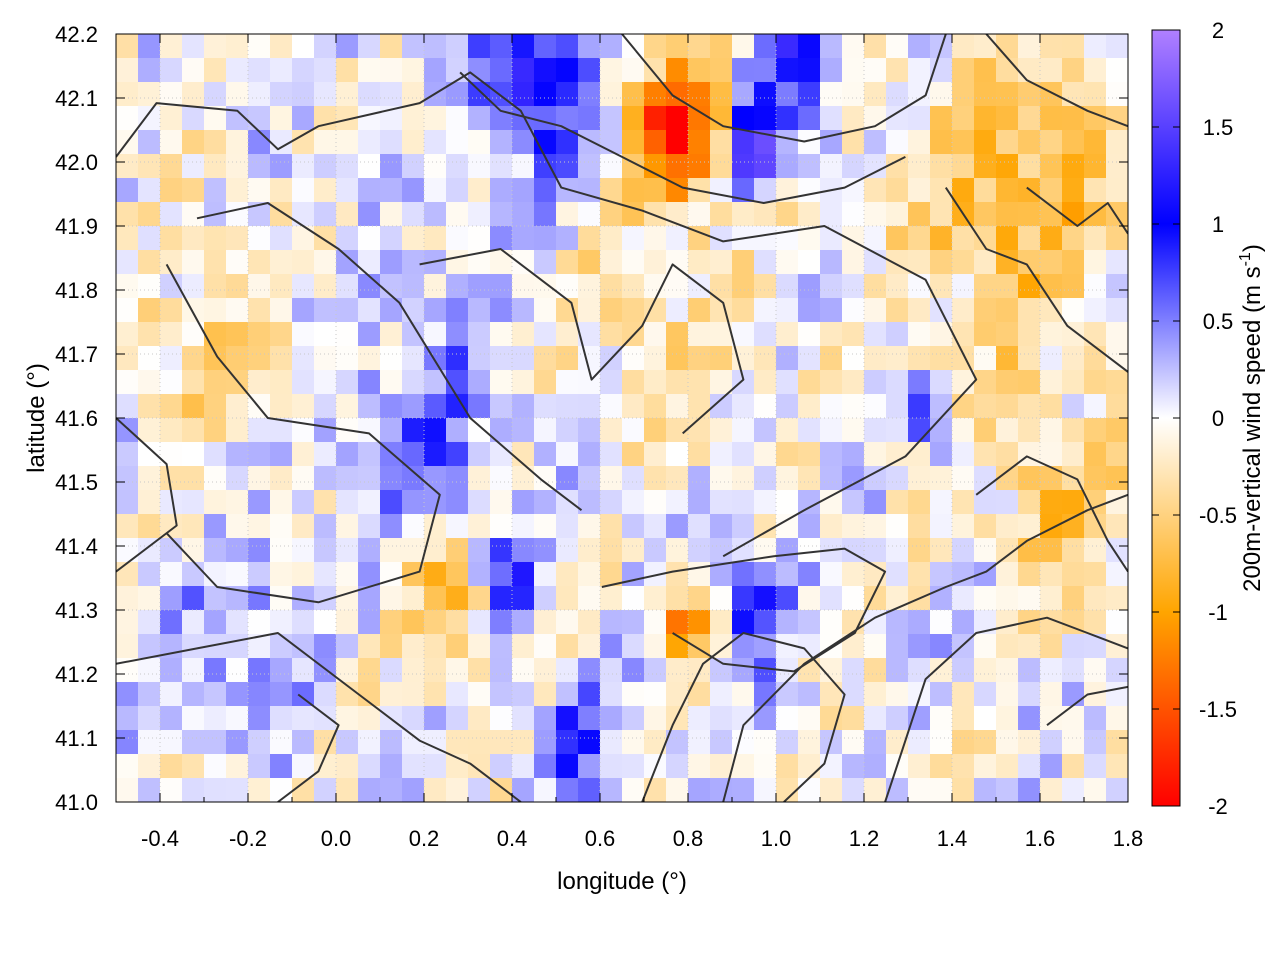 The image size is (1280, 965). I want to click on y-tick-label: 41.7, so click(76, 354).